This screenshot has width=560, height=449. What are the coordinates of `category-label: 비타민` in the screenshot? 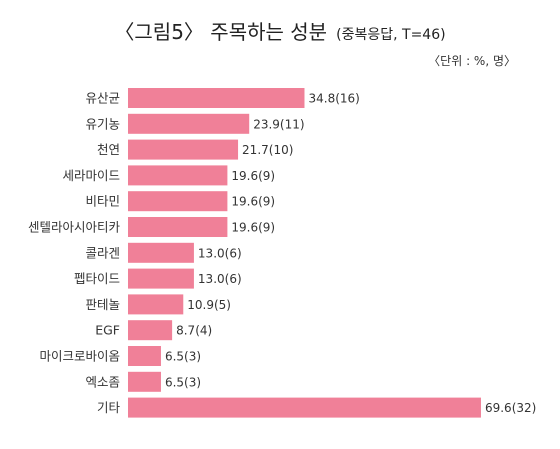 It's located at (102, 201).